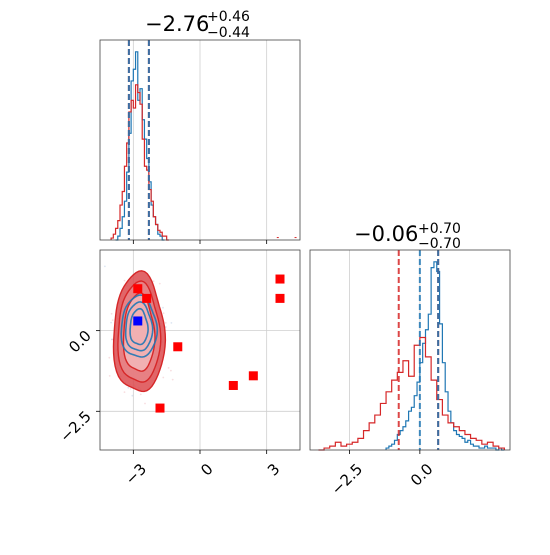 This screenshot has height=555, width=550. I want to click on x-tick-label: −2.5, so click(347, 479).